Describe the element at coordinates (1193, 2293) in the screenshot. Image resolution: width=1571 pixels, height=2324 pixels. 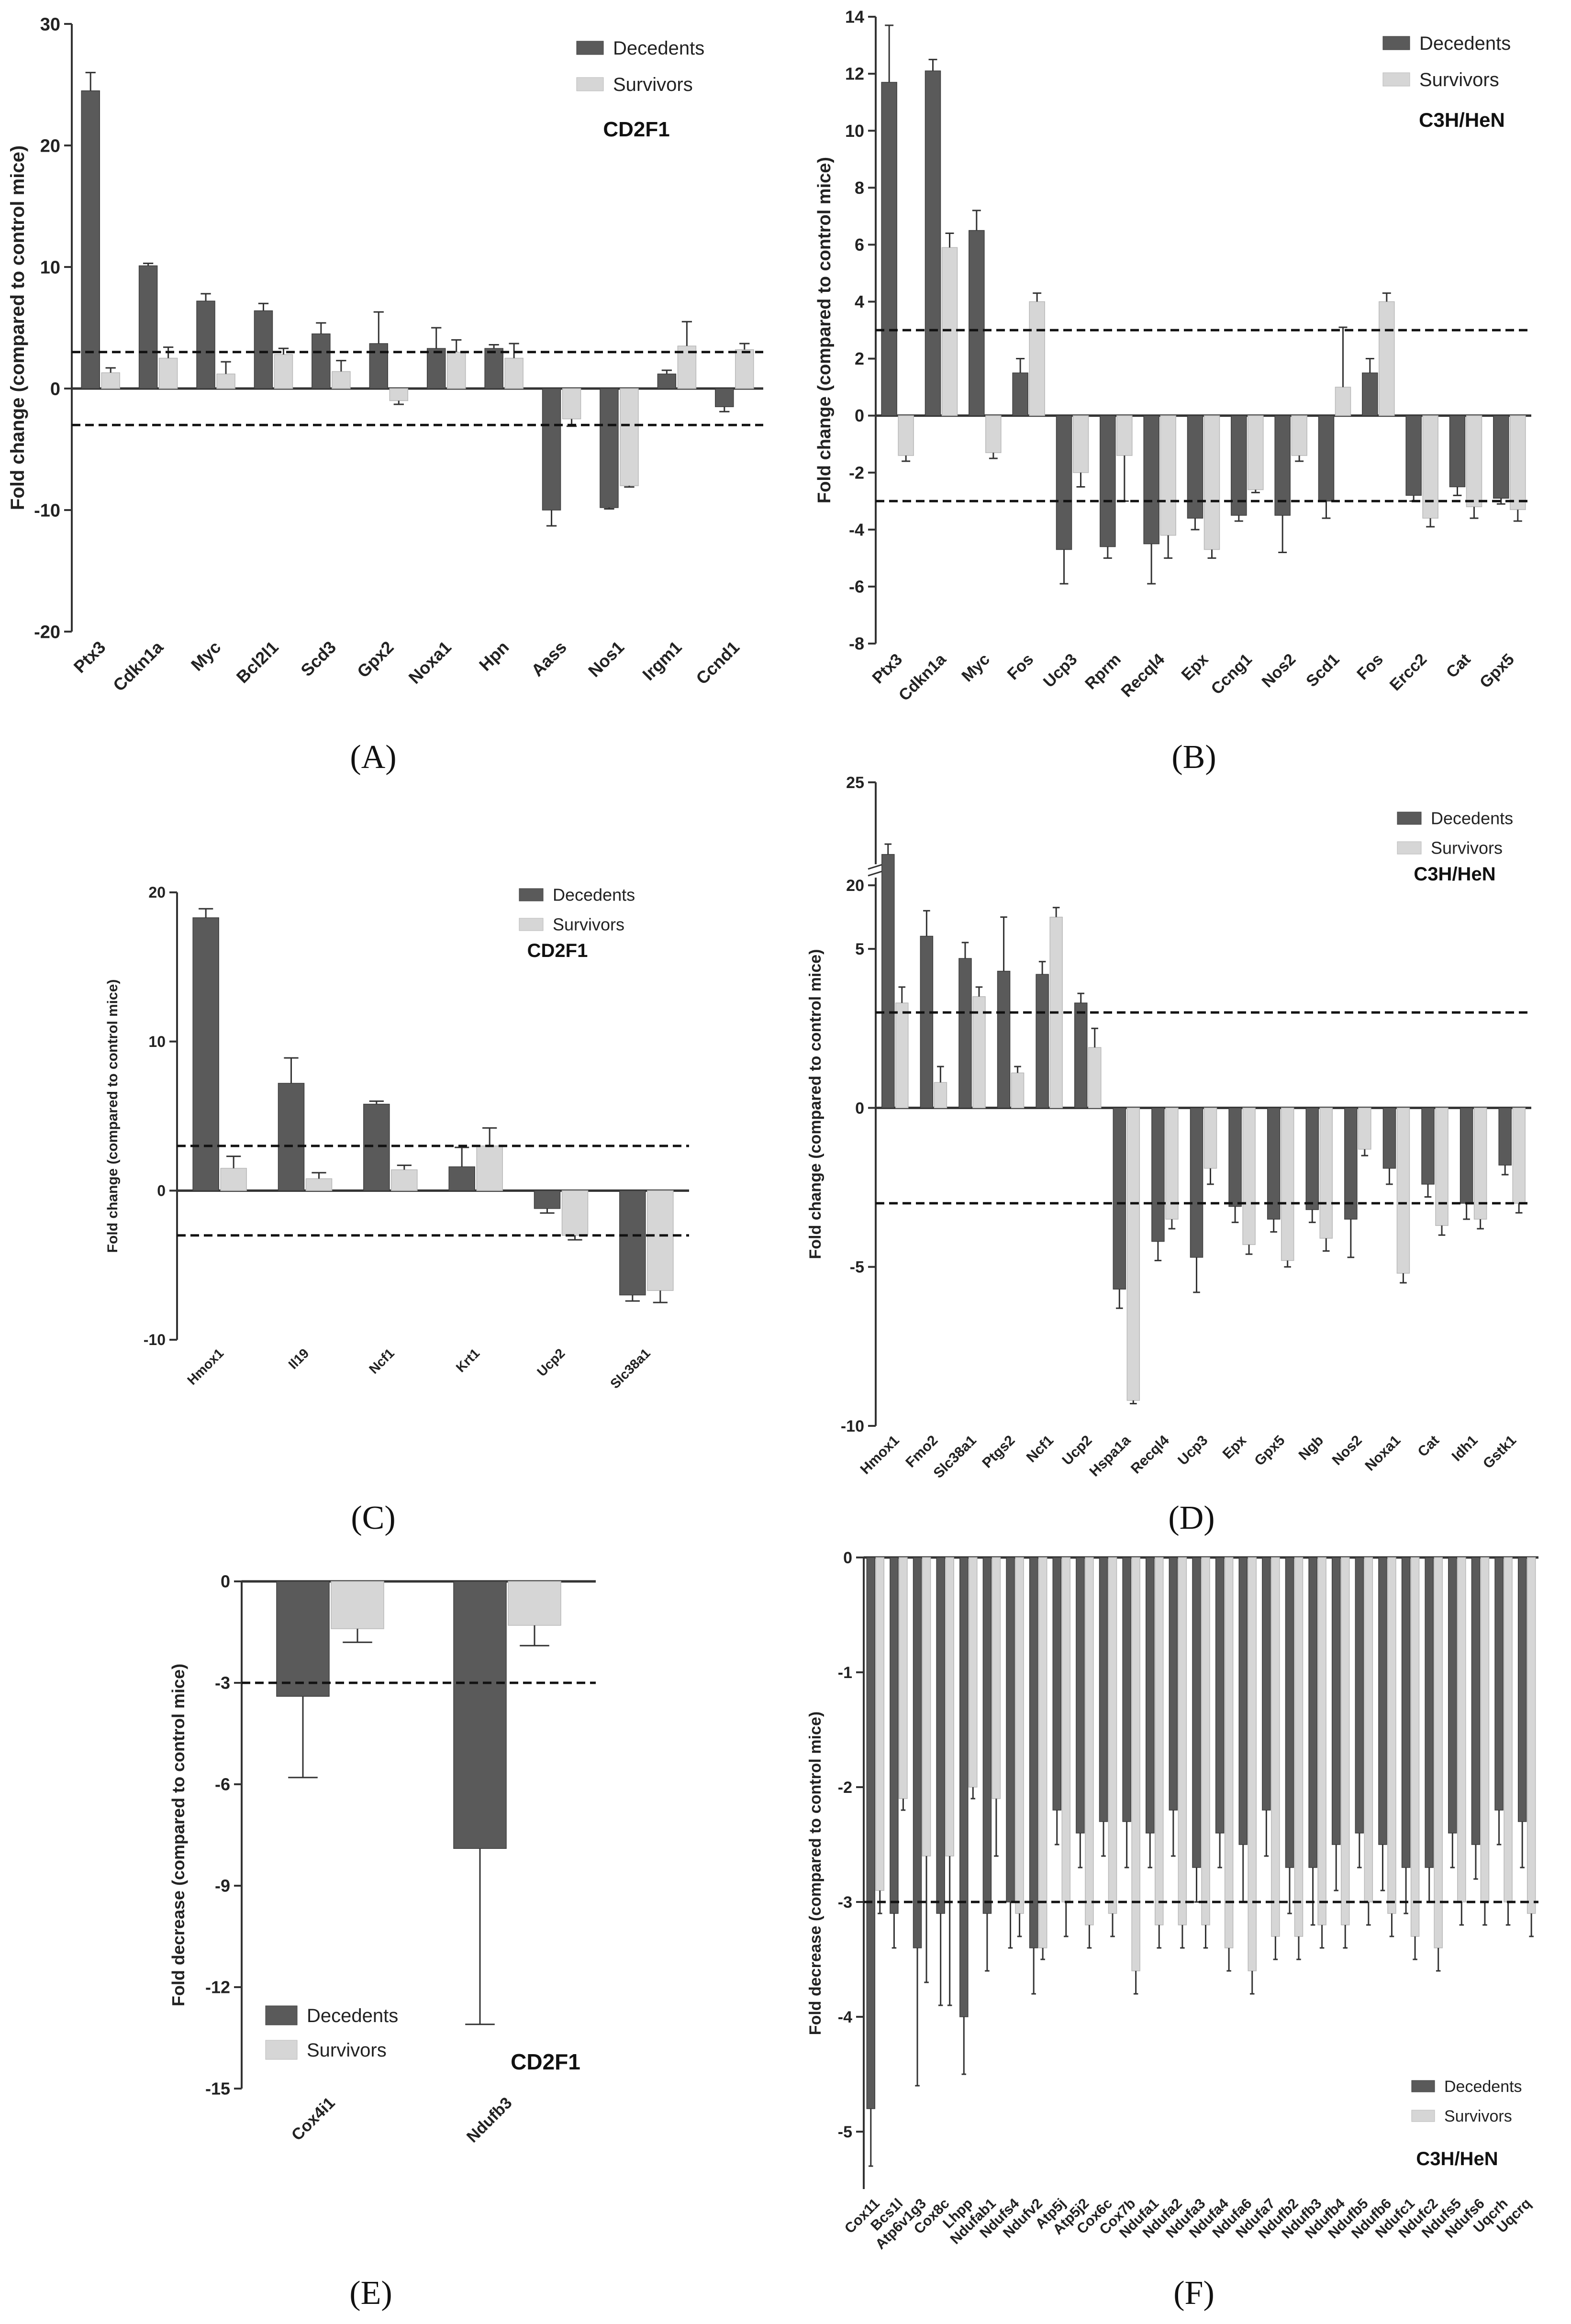
I see `panel-label-F: (F)` at that location.